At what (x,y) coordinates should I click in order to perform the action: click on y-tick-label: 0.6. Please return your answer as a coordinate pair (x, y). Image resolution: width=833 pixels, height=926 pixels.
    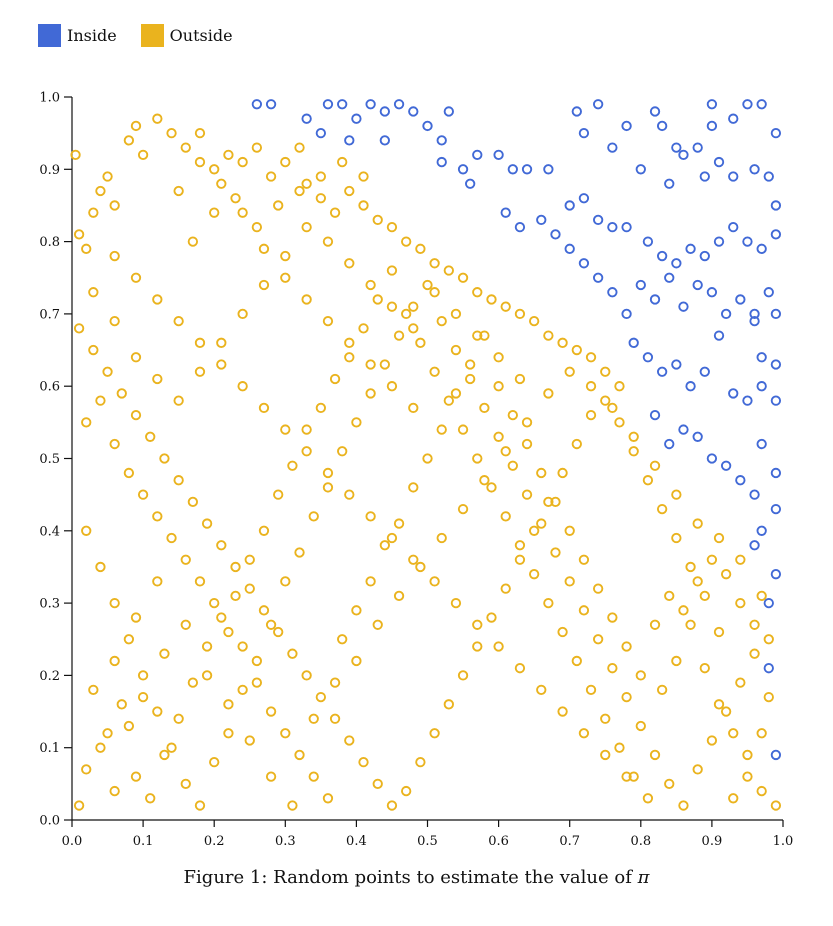
    Looking at the image, I should click on (49, 387).